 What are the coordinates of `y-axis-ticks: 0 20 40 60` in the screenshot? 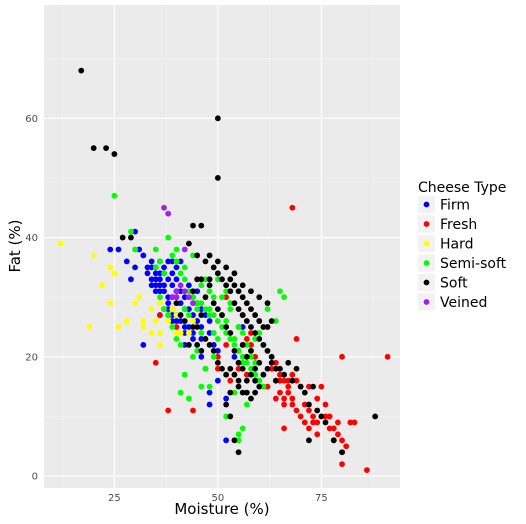 It's located at (31, 298).